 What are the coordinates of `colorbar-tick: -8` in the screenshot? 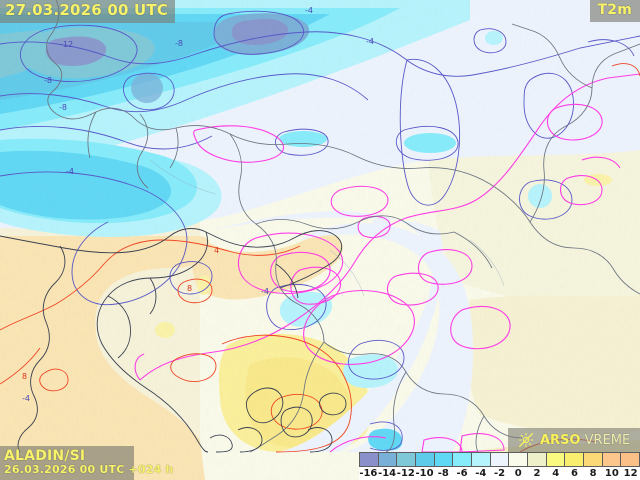 It's located at (443, 473).